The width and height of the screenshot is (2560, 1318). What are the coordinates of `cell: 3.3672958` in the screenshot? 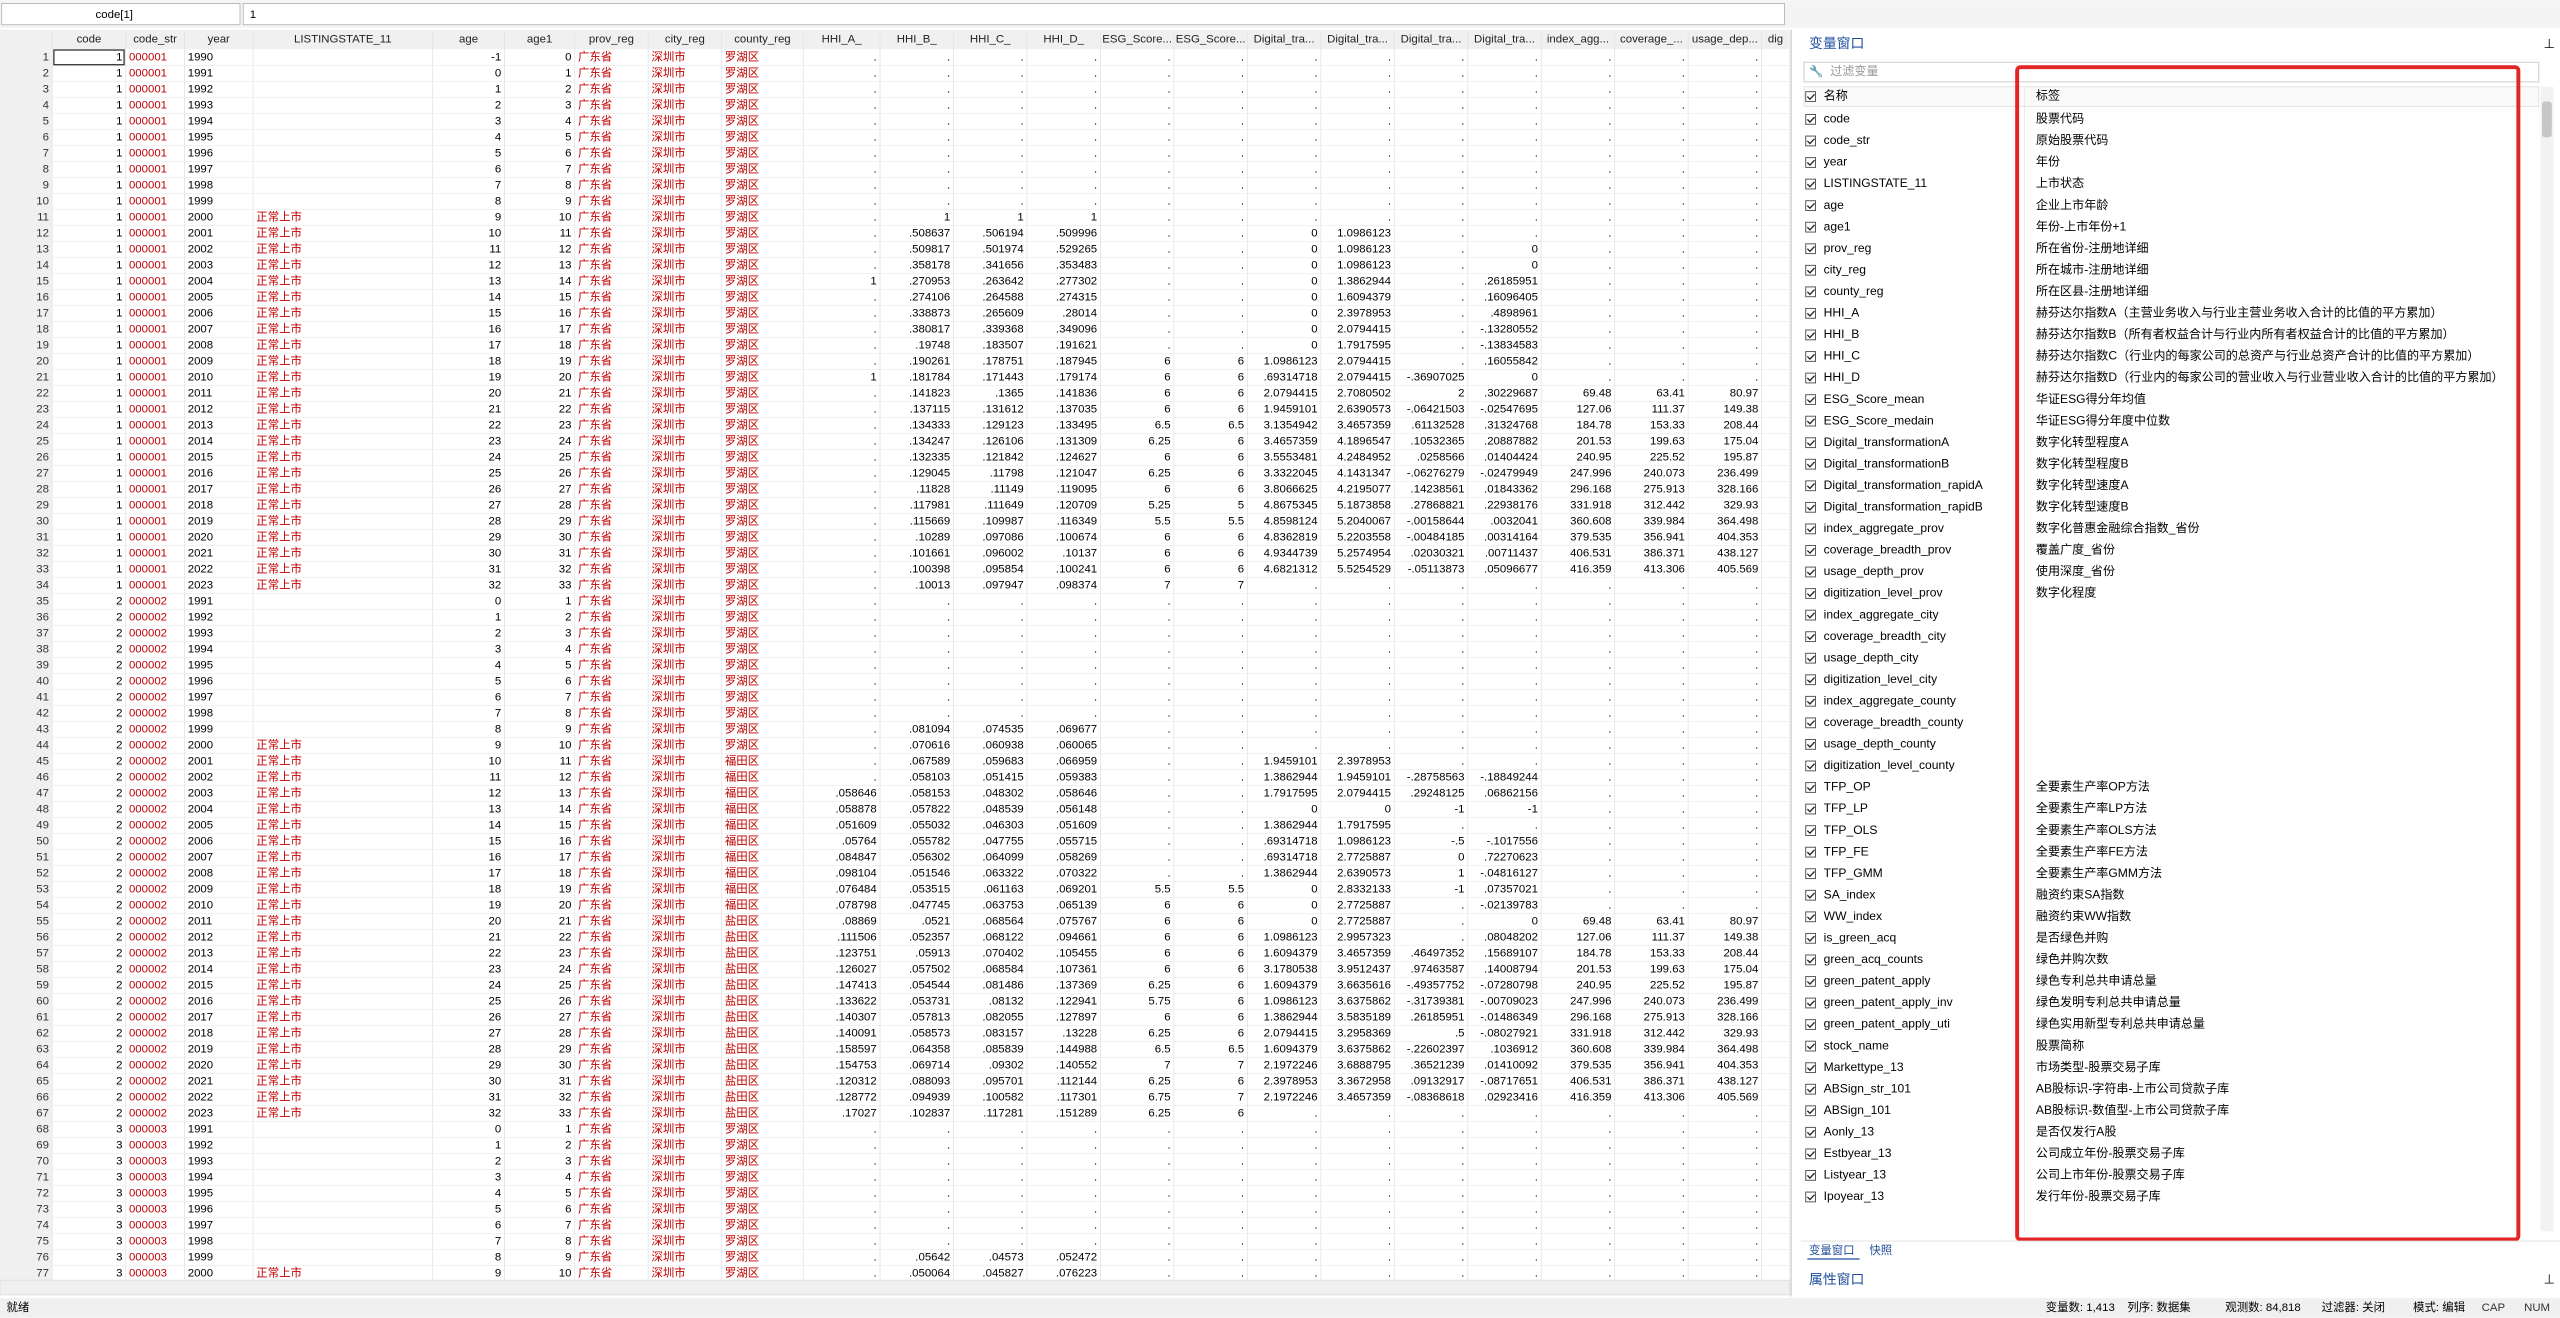 It's located at (1364, 1081).